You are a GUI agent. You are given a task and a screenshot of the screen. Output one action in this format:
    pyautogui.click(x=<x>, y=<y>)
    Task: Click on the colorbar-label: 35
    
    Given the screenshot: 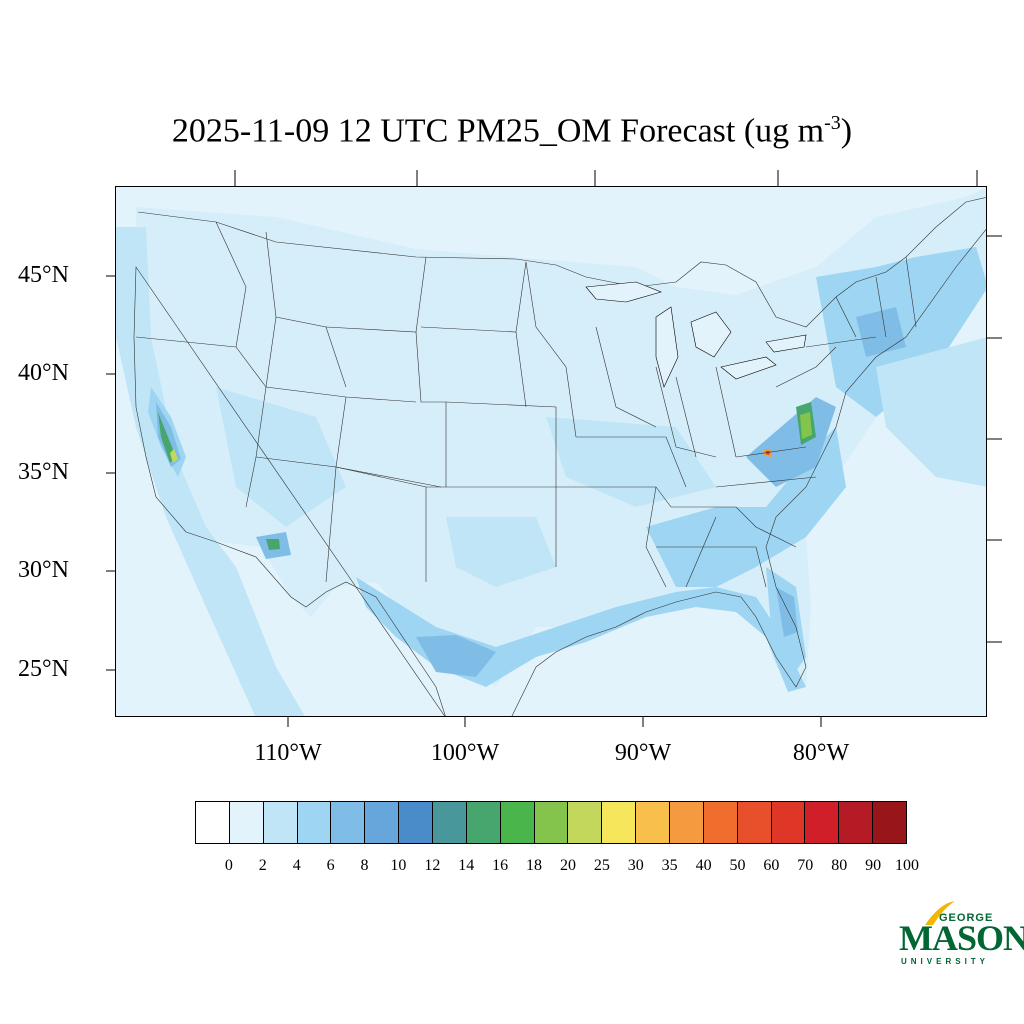 What is the action you would take?
    pyautogui.click(x=669, y=865)
    